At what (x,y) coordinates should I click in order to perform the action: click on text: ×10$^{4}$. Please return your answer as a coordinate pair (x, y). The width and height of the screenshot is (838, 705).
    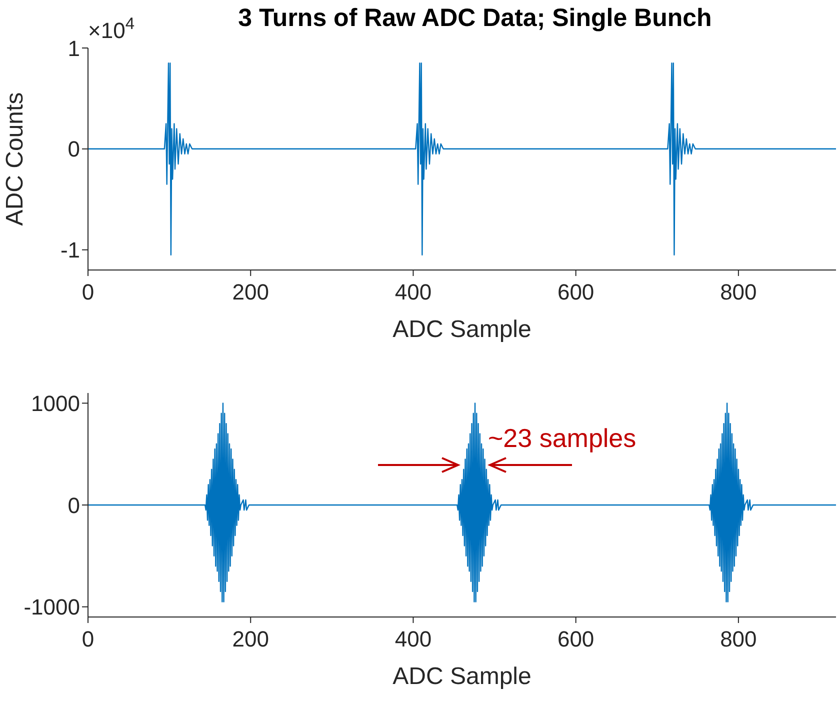
    Looking at the image, I should click on (111, 29).